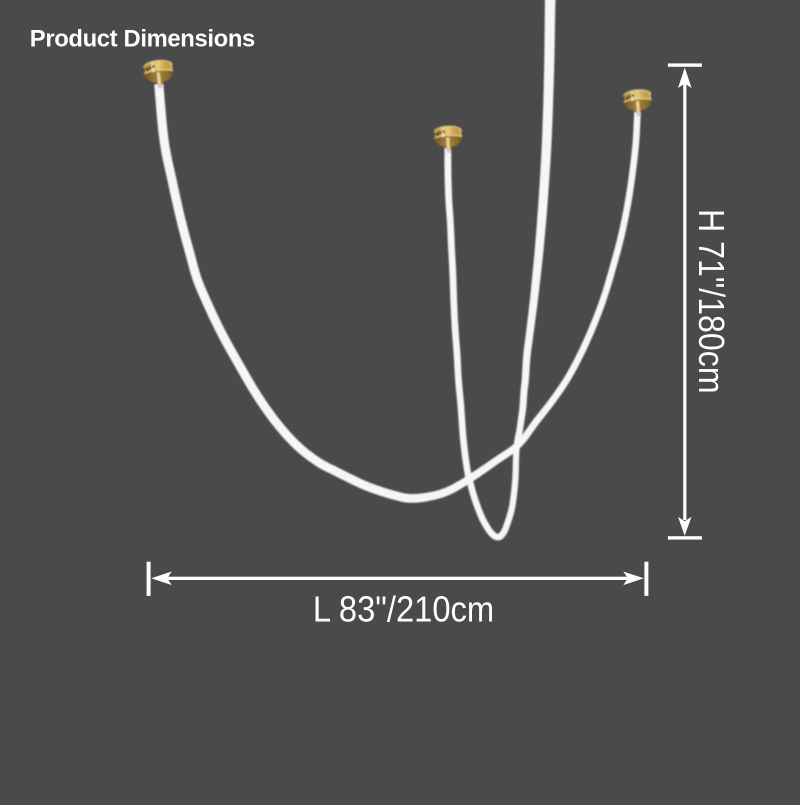 The width and height of the screenshot is (800, 805). I want to click on svg-text: L 83"/210cm, so click(403, 610).